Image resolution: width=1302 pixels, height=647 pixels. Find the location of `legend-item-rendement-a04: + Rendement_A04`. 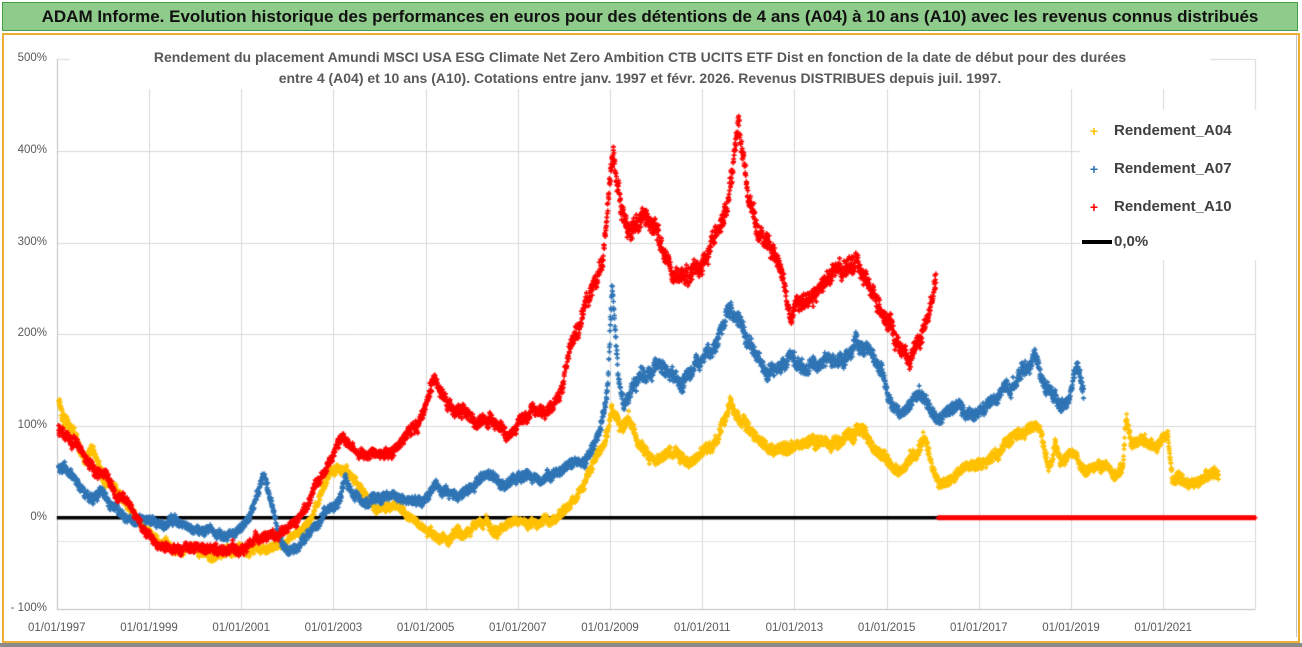

legend-item-rendement-a04: + Rendement_A04 is located at coordinates (1188, 131).